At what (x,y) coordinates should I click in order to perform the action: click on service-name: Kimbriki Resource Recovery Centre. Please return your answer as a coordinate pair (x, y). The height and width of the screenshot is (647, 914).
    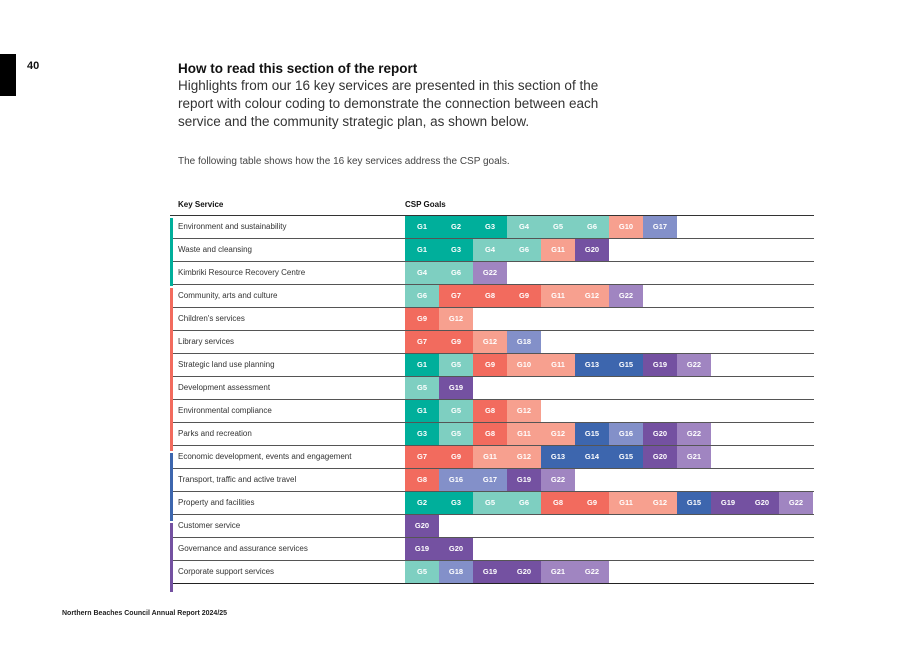
    Looking at the image, I should click on (242, 272).